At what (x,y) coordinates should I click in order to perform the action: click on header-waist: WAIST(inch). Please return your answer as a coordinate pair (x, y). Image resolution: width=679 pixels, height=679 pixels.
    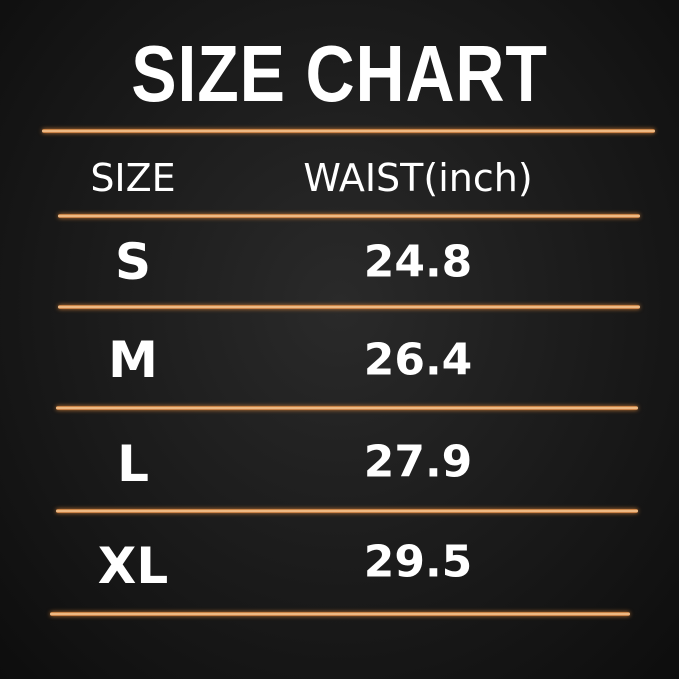
    Looking at the image, I should click on (418, 178).